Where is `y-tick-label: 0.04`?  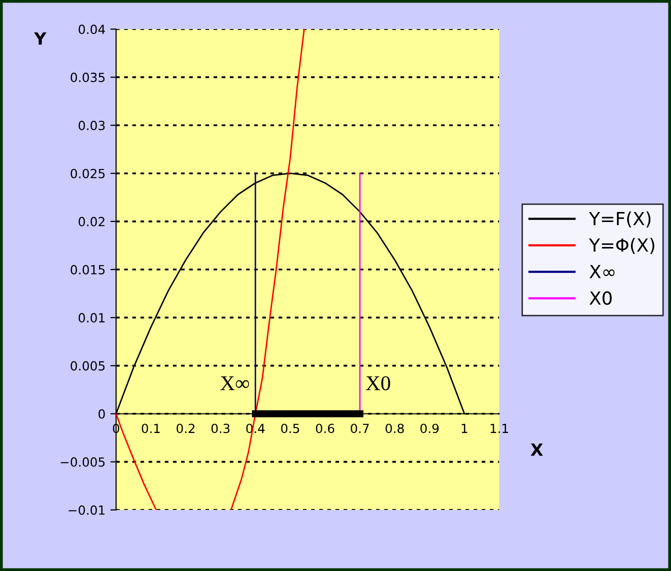 y-tick-label: 0.04 is located at coordinates (91, 29).